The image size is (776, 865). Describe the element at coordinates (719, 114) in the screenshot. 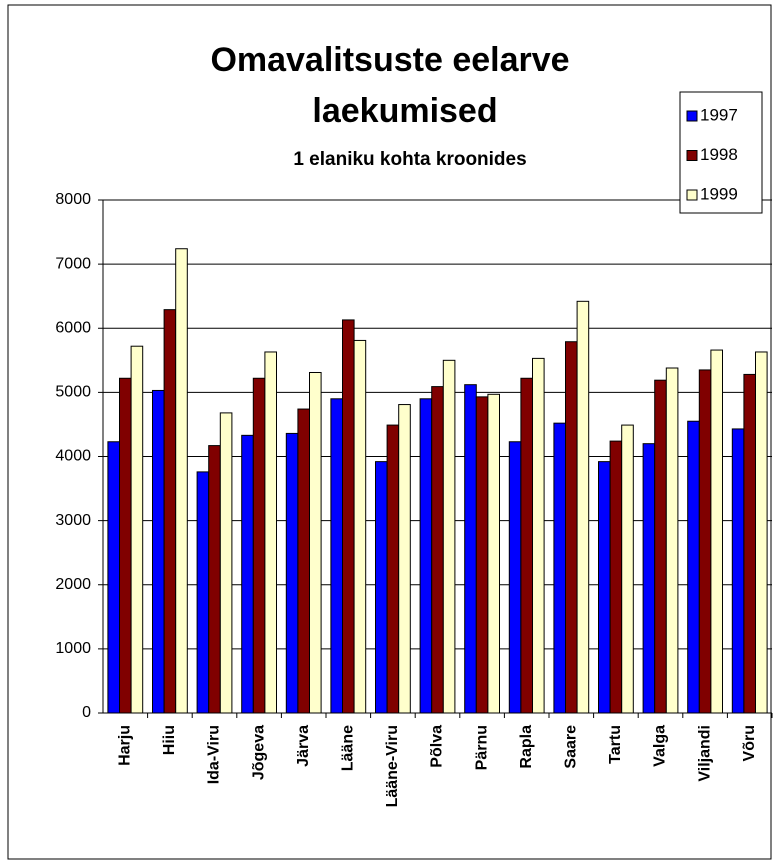

I see `legend-label: 1997` at that location.